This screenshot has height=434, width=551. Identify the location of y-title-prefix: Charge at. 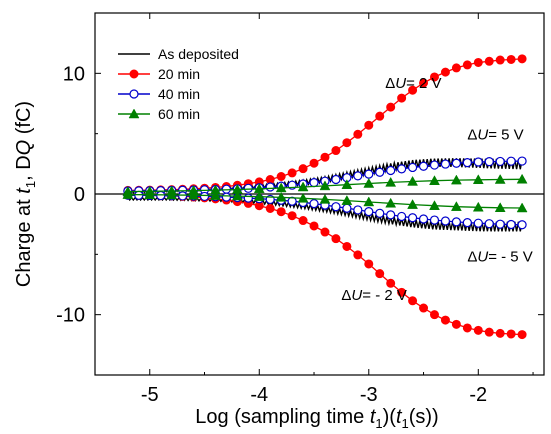
(24, 240).